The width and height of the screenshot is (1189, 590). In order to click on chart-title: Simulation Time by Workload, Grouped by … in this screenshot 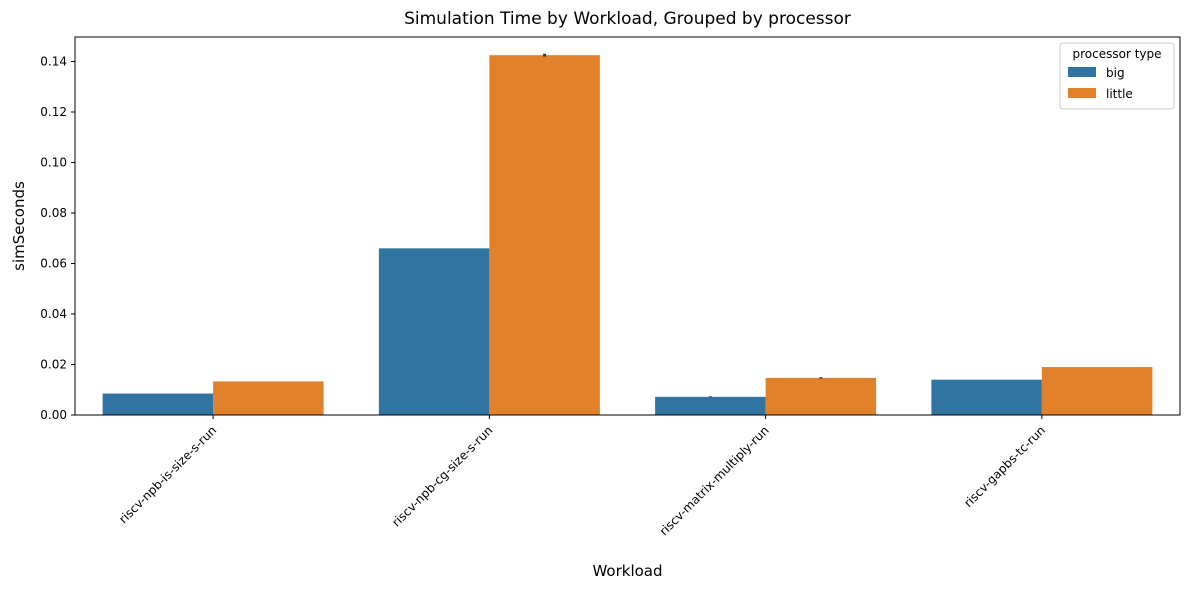, I will do `click(627, 19)`.